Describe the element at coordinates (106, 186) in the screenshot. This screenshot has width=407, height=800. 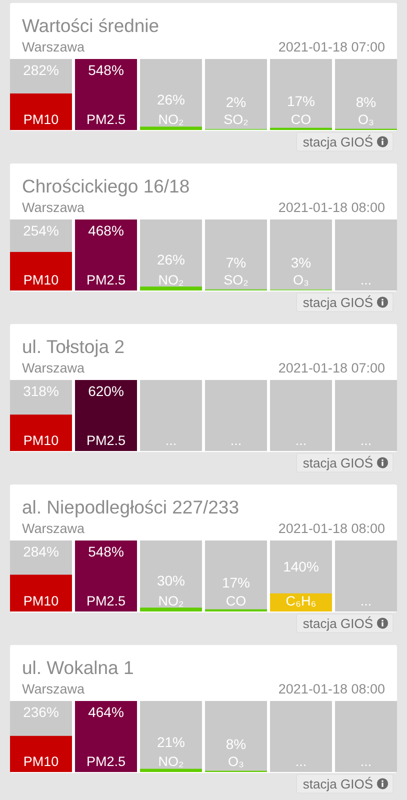
I see `chart-title: Chrościckiego 16/18` at that location.